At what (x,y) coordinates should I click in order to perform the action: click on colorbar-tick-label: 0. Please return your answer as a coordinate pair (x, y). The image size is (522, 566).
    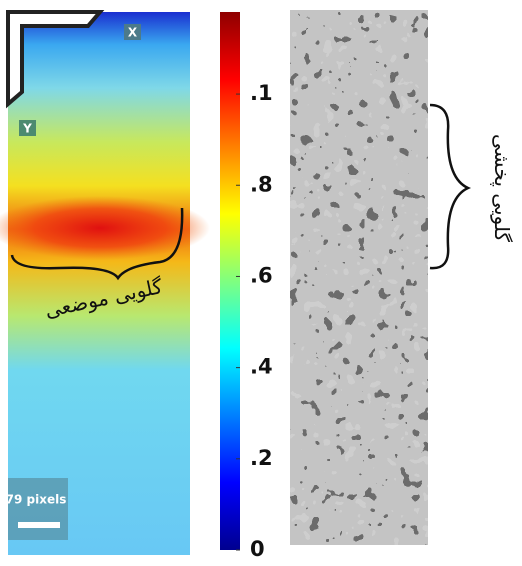
    Looking at the image, I should click on (257, 549).